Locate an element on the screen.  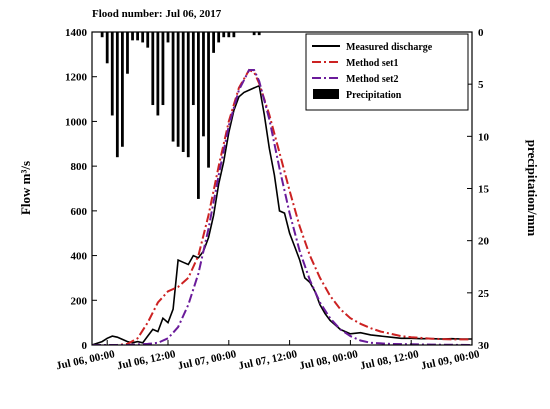
right-axis-ticks: 0 5 10 15 20 25 30 is located at coordinates (478, 189).